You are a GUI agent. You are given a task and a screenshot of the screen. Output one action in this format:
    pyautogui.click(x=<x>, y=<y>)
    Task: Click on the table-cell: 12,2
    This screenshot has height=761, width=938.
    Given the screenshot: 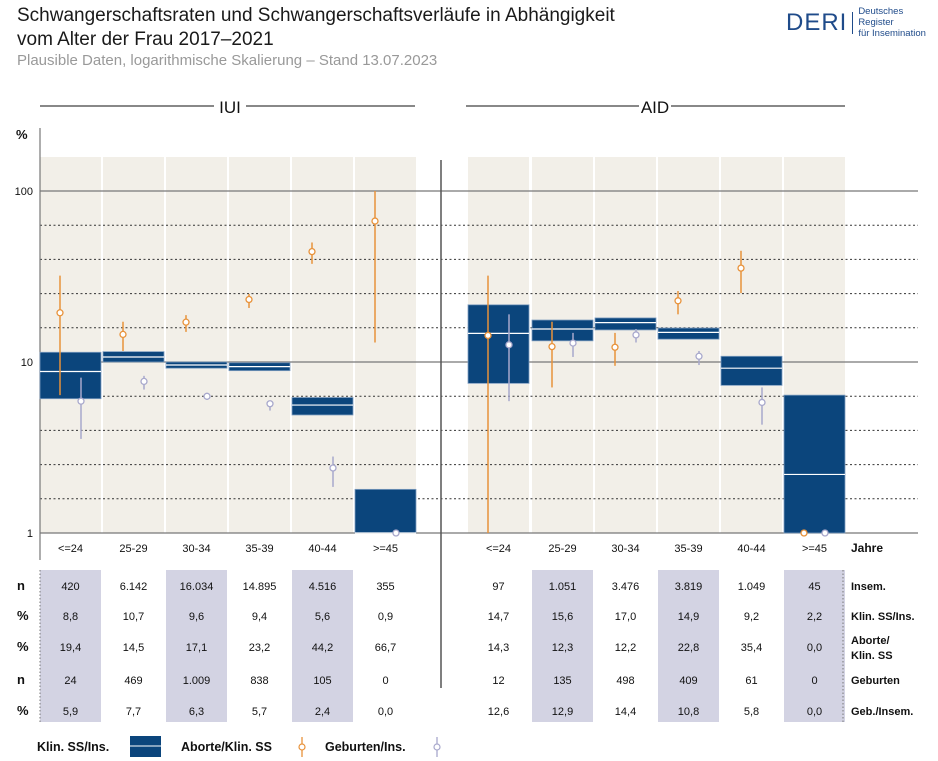 What is the action you would take?
    pyautogui.click(x=625, y=648)
    